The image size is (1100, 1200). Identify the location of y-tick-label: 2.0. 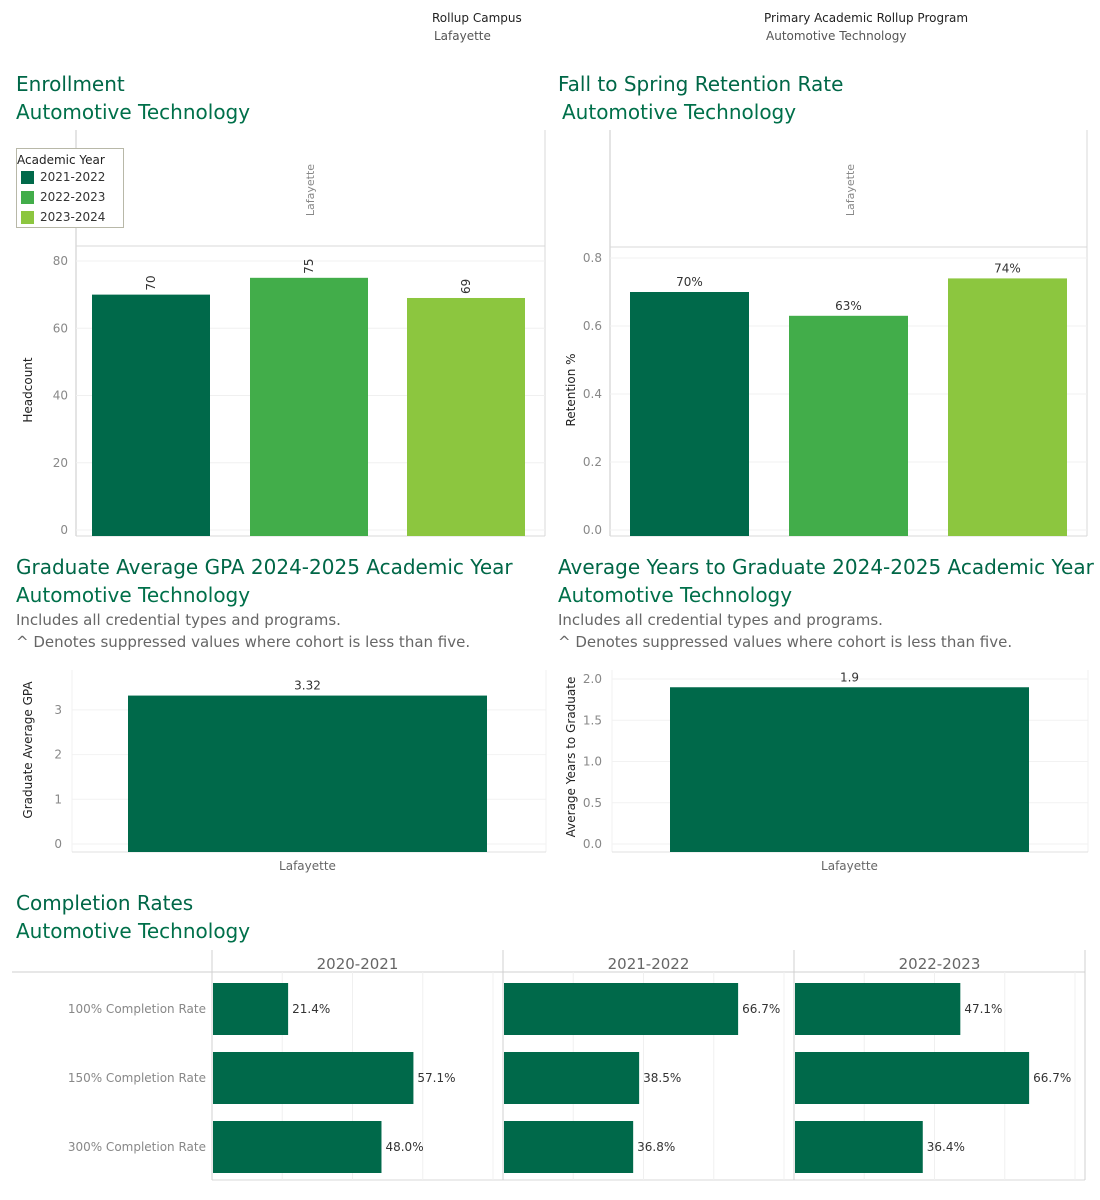
(592, 679).